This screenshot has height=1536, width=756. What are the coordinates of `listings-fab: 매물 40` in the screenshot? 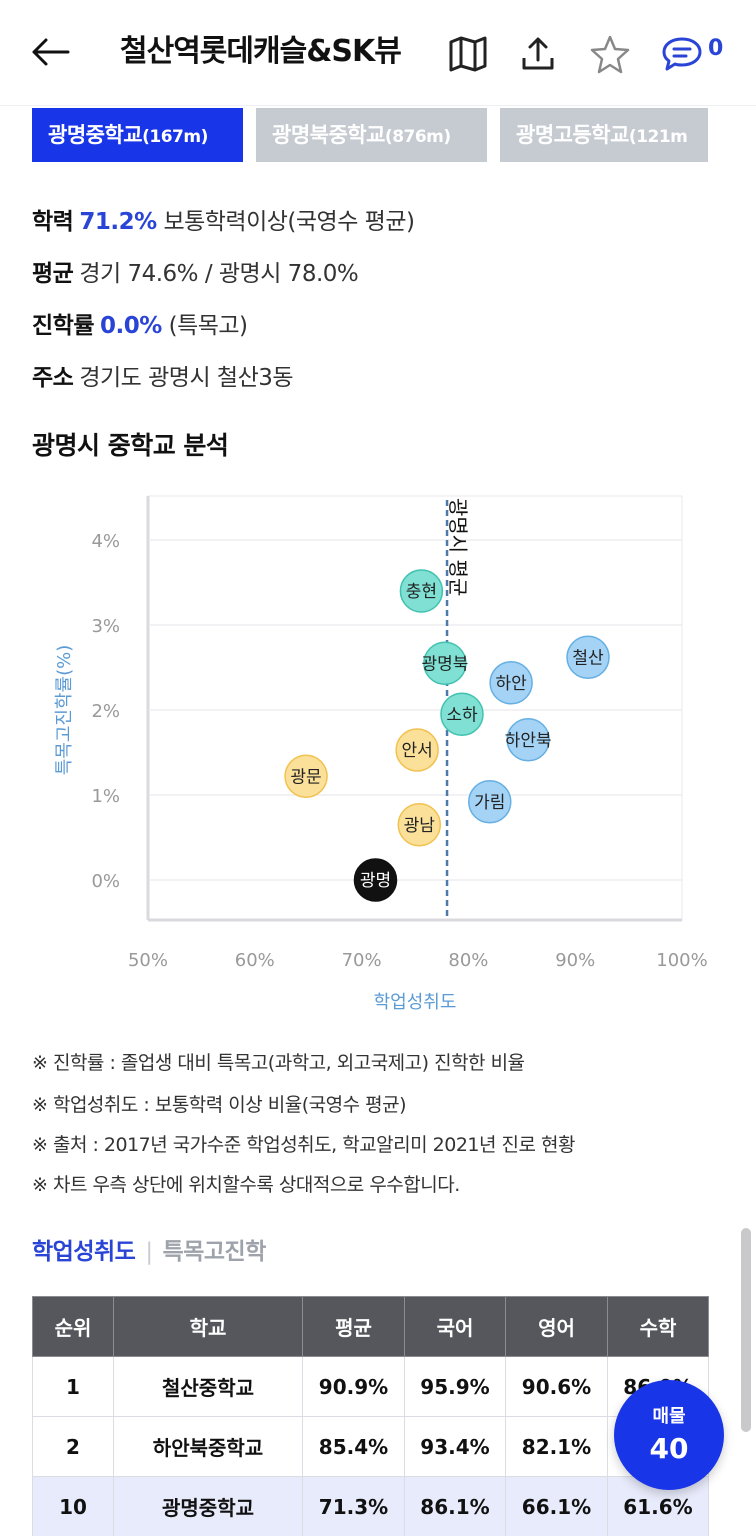 It's located at (669, 1435).